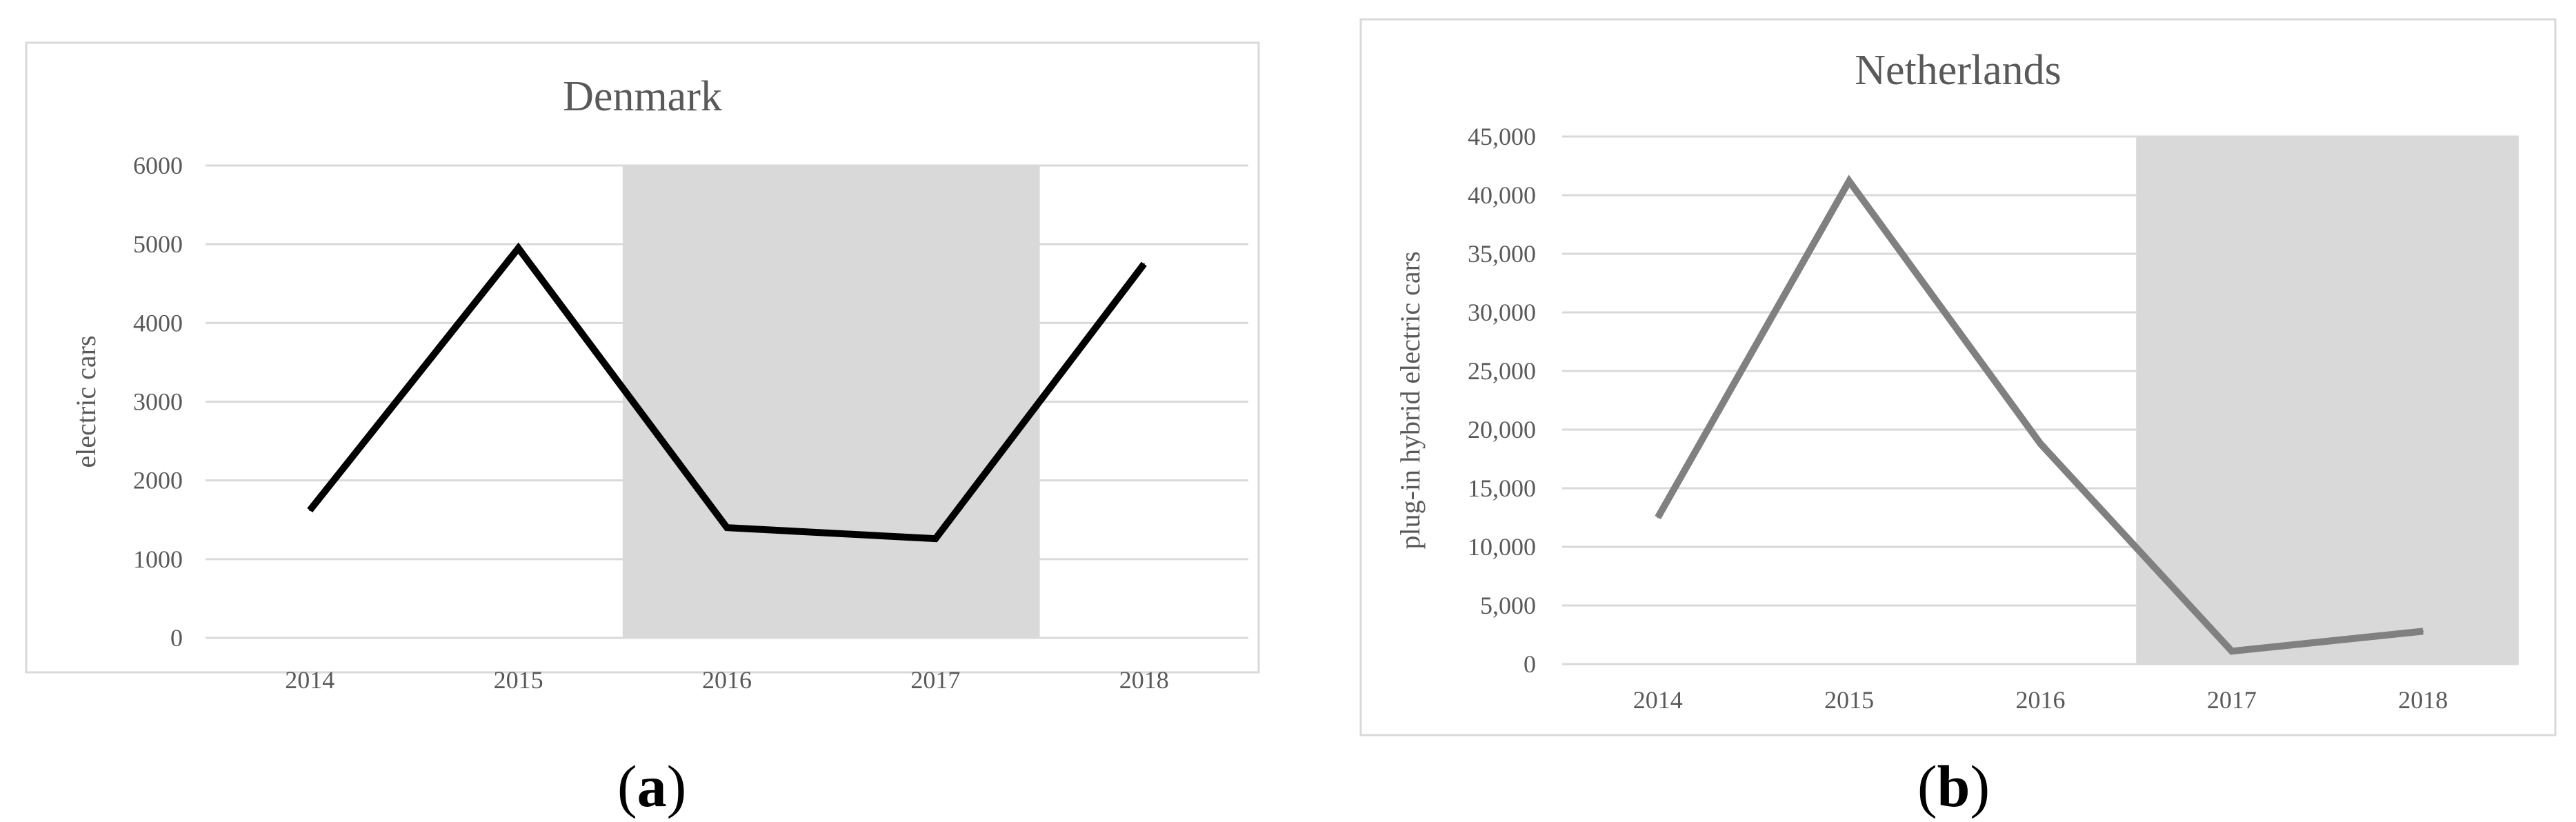 The width and height of the screenshot is (2576, 822). I want to click on caption-b: (b), so click(1953, 786).